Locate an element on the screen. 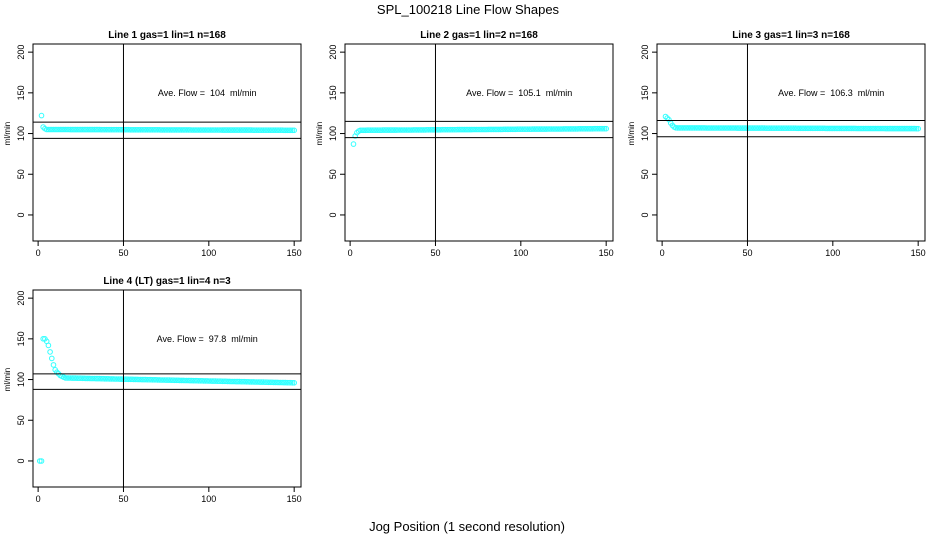 This screenshot has width=936, height=540. average-flow-annotation: Ave. Flow = 104 ml/min is located at coordinates (207, 93).